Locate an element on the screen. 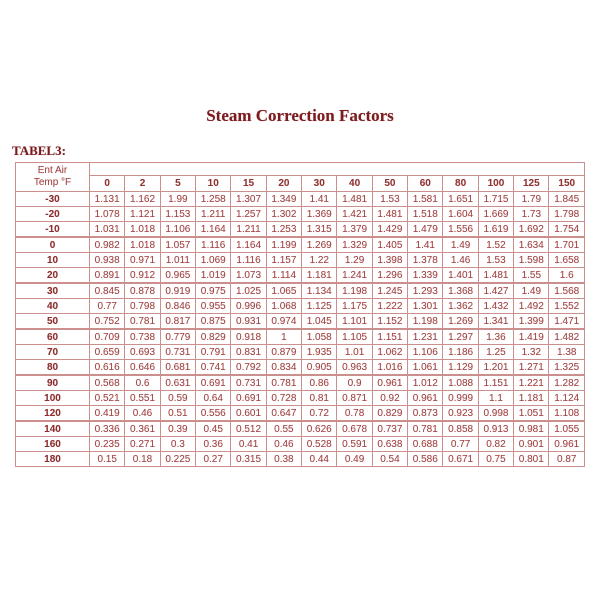  column-label: 2 is located at coordinates (142, 183).